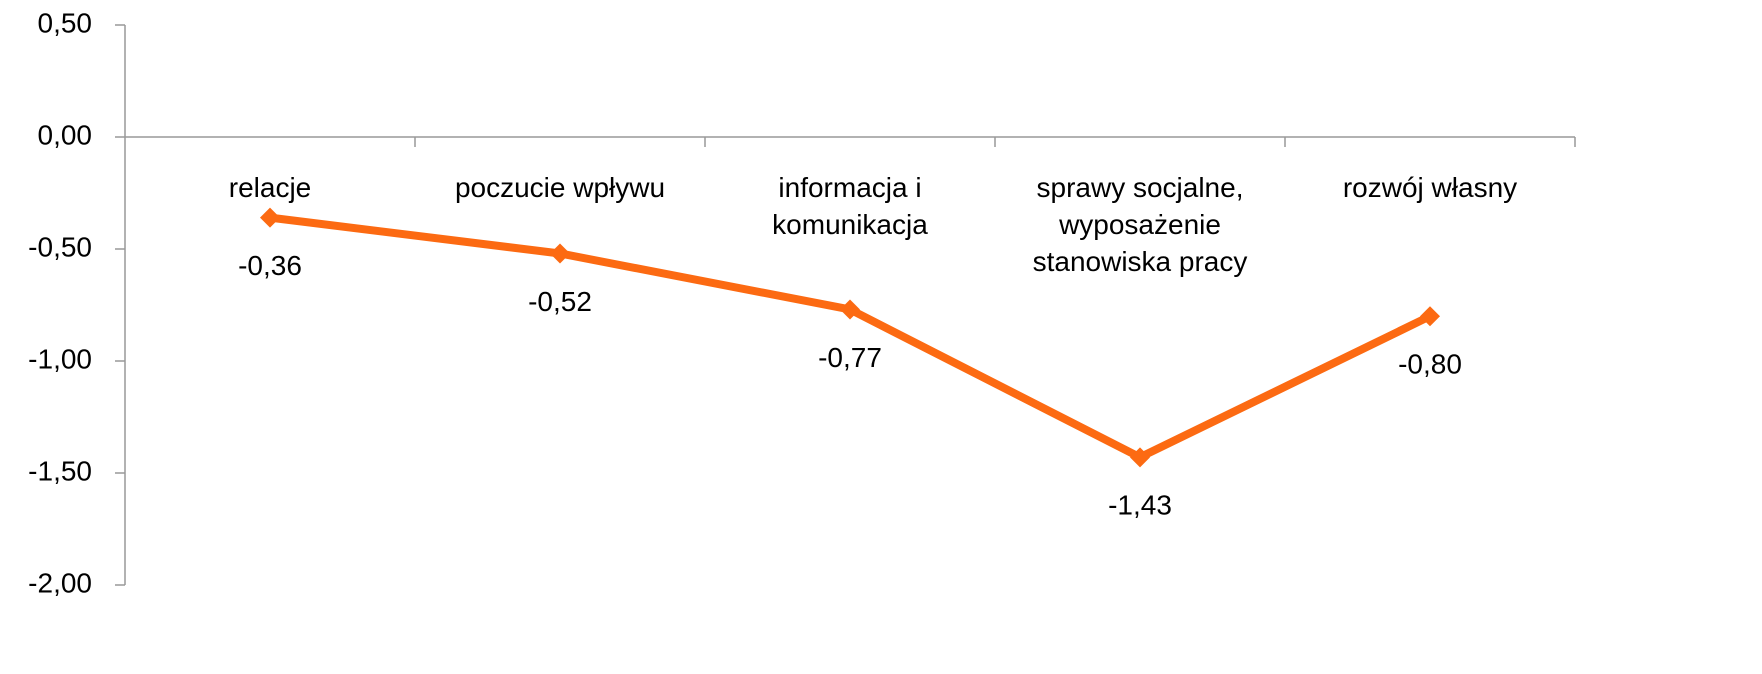 The image size is (1762, 674). I want to click on data-label: -0,77, so click(850, 357).